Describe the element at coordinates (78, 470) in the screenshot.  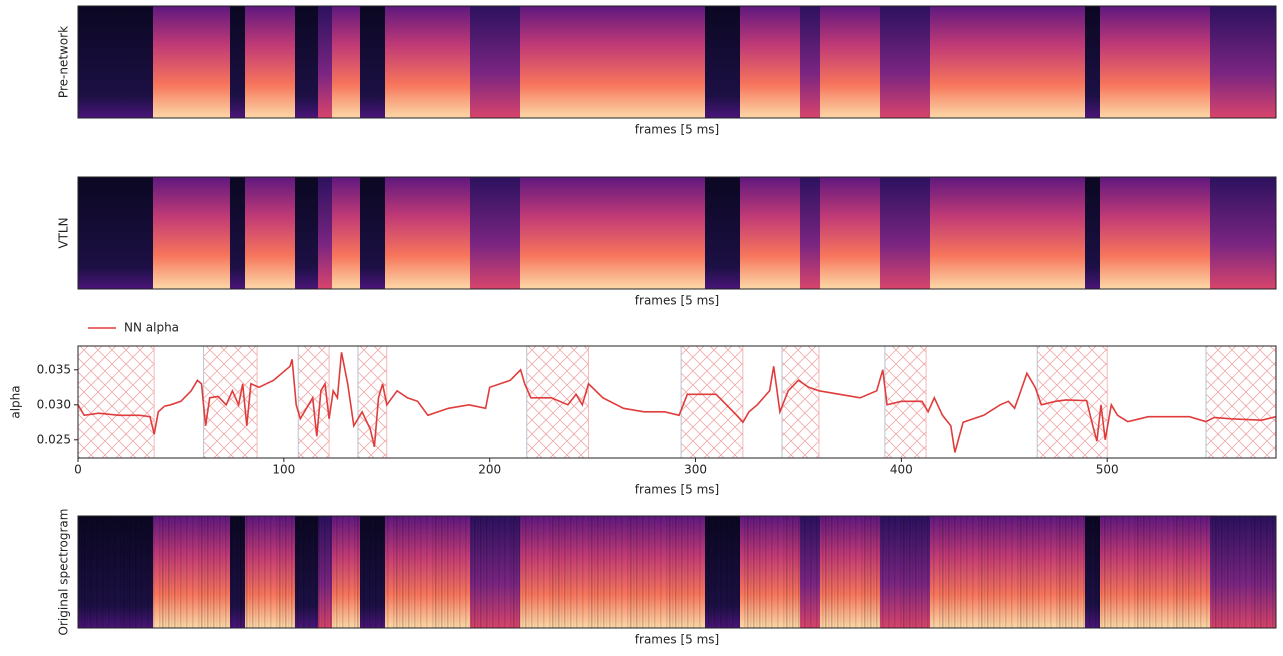
I see `x-tick-label: 0` at that location.